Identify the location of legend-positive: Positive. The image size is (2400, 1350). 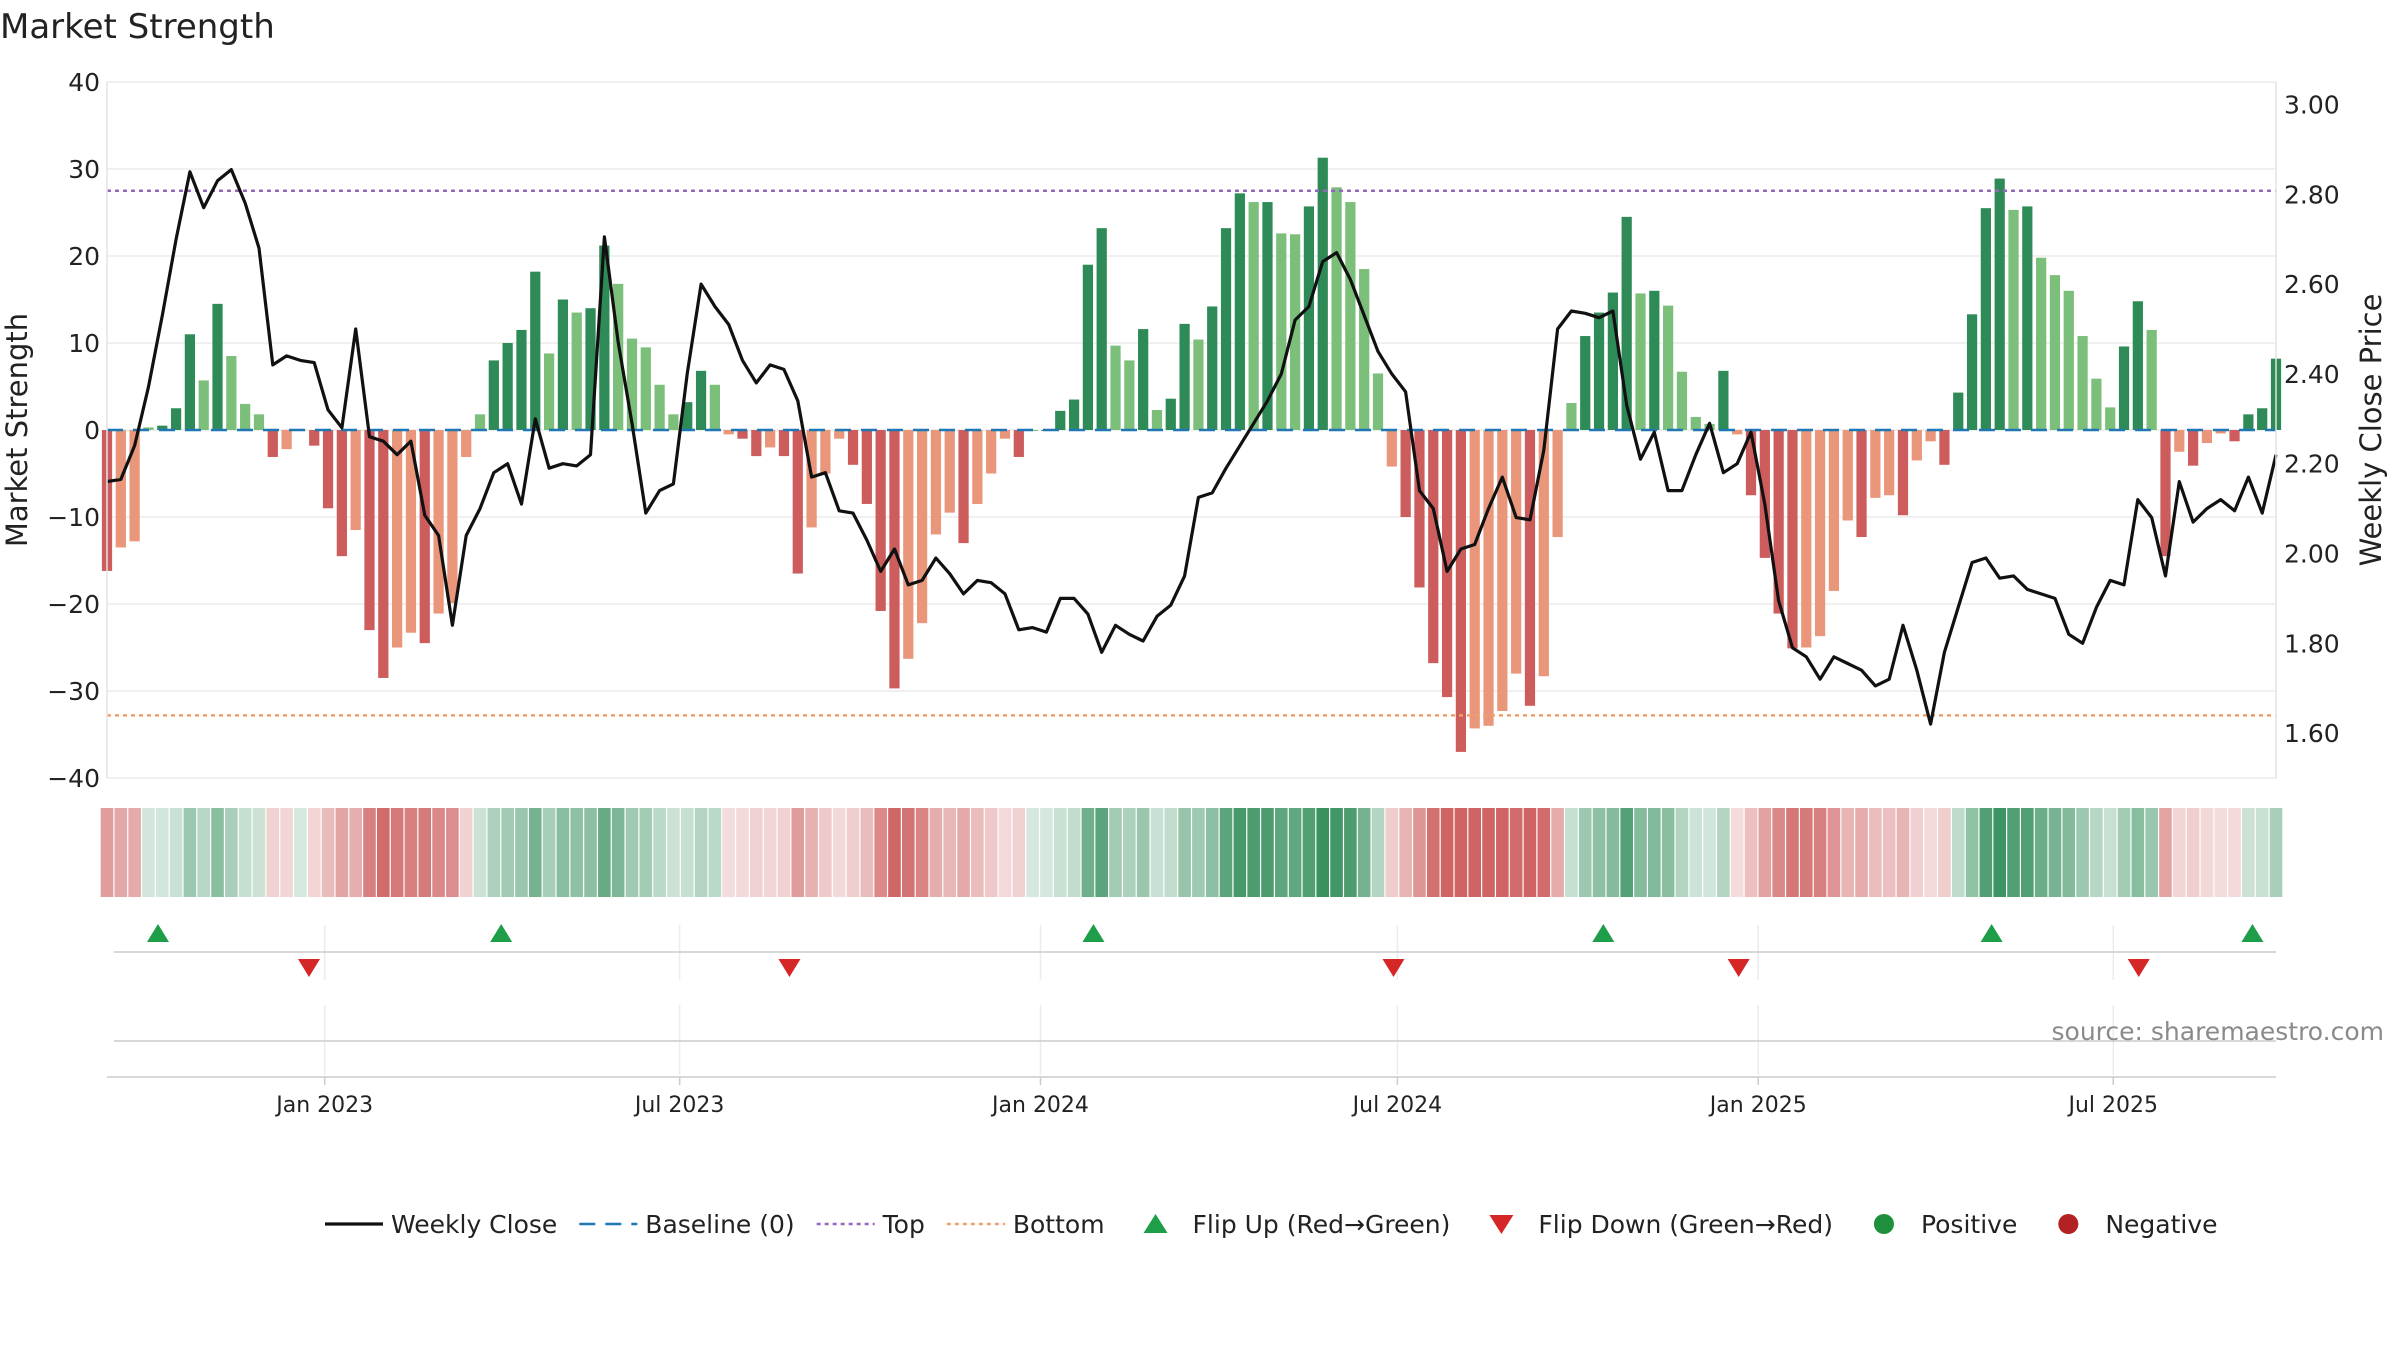
(1945, 1224).